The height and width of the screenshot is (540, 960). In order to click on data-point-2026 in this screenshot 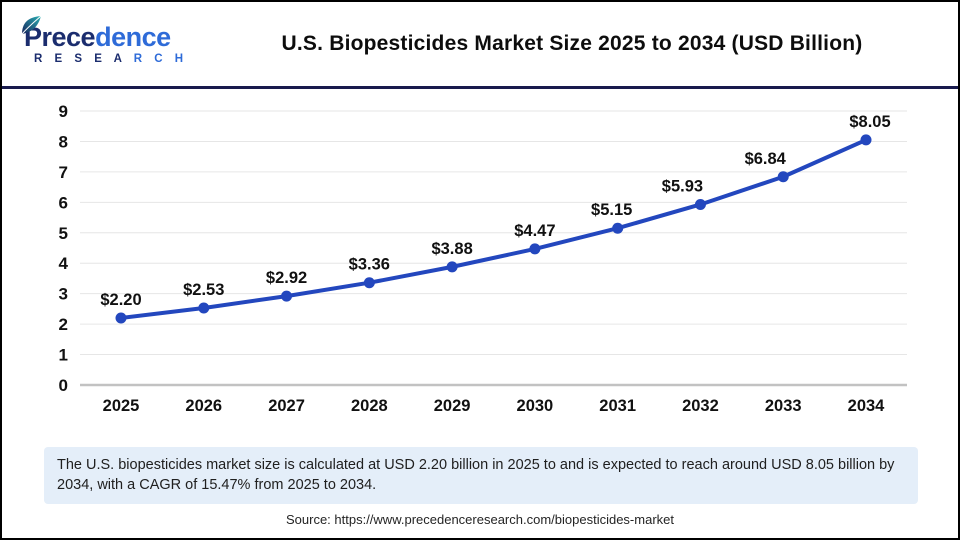, I will do `click(204, 308)`.